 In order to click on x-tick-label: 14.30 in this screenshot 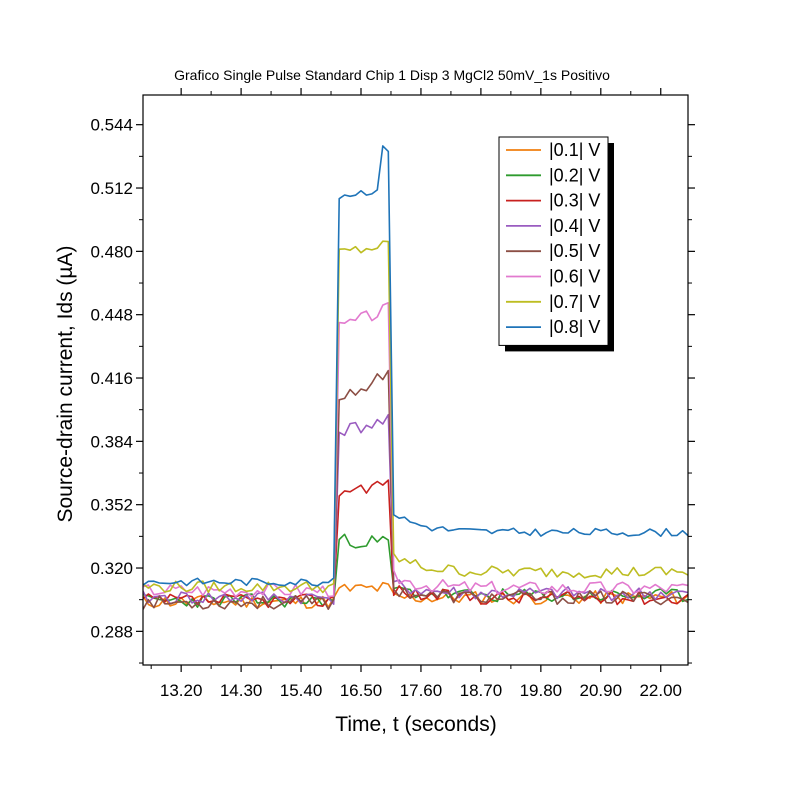, I will do `click(241, 690)`.